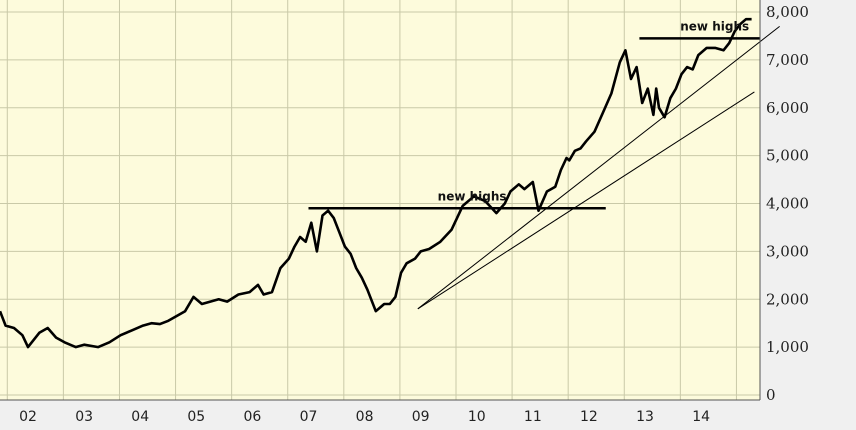 The image size is (856, 430). I want to click on x-tick-label: 05, so click(196, 417).